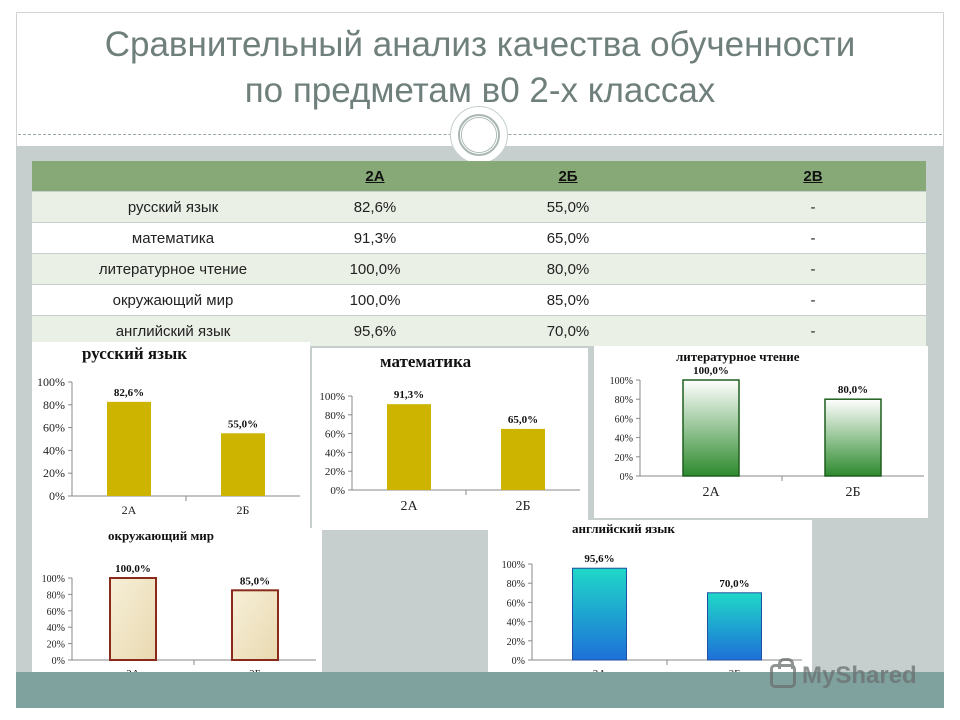 Image resolution: width=960 pixels, height=720 pixels. Describe the element at coordinates (568, 330) in the screenshot. I see `table-cell: 70,0%` at that location.